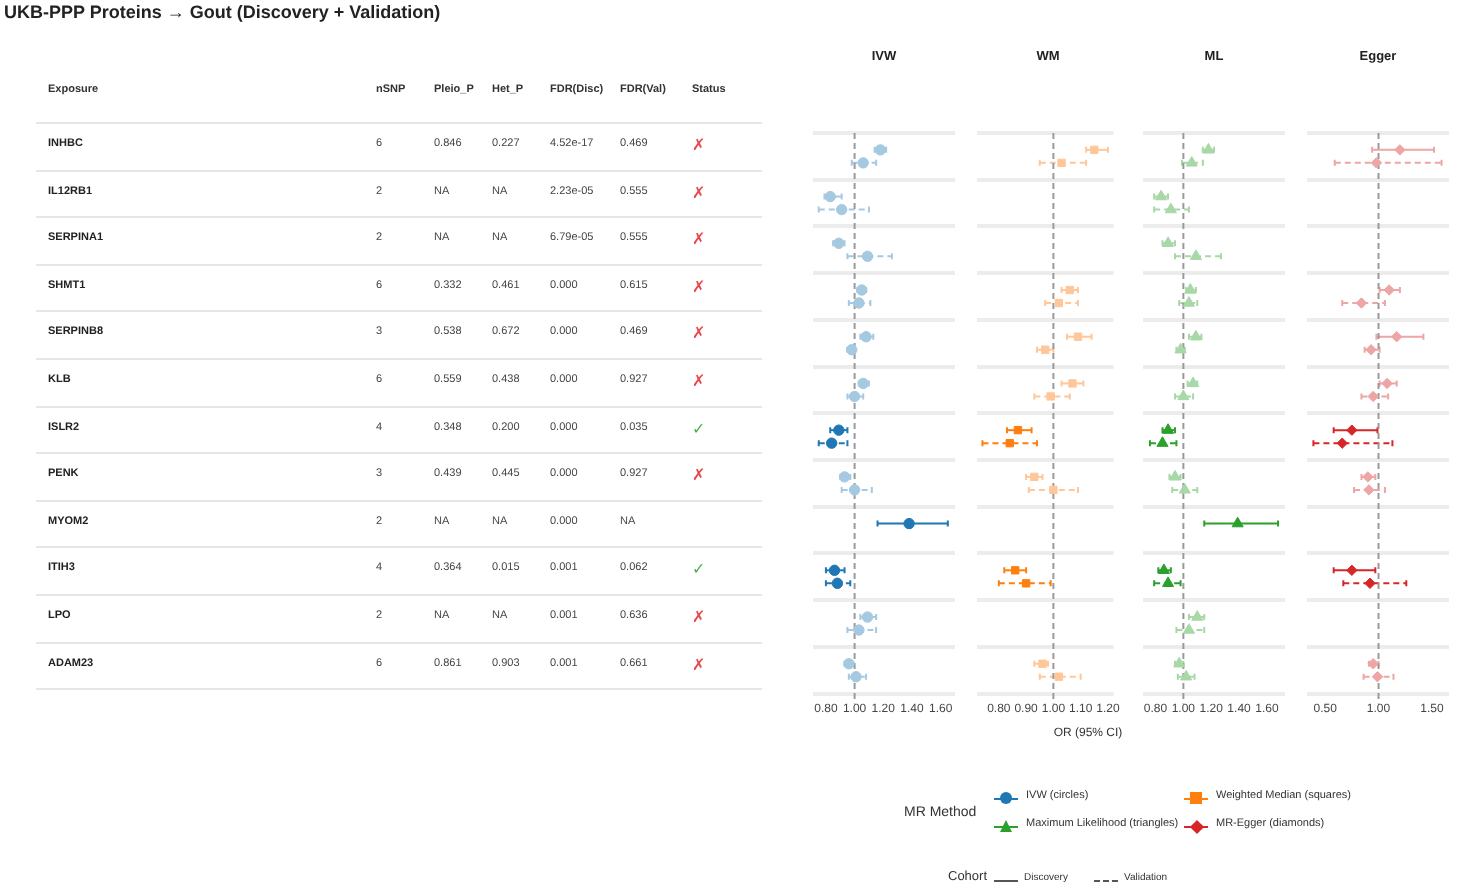  Describe the element at coordinates (222, 12) in the screenshot. I see `text: UKB-PPP Proteins → Gout (Discovery + Validation)` at that location.